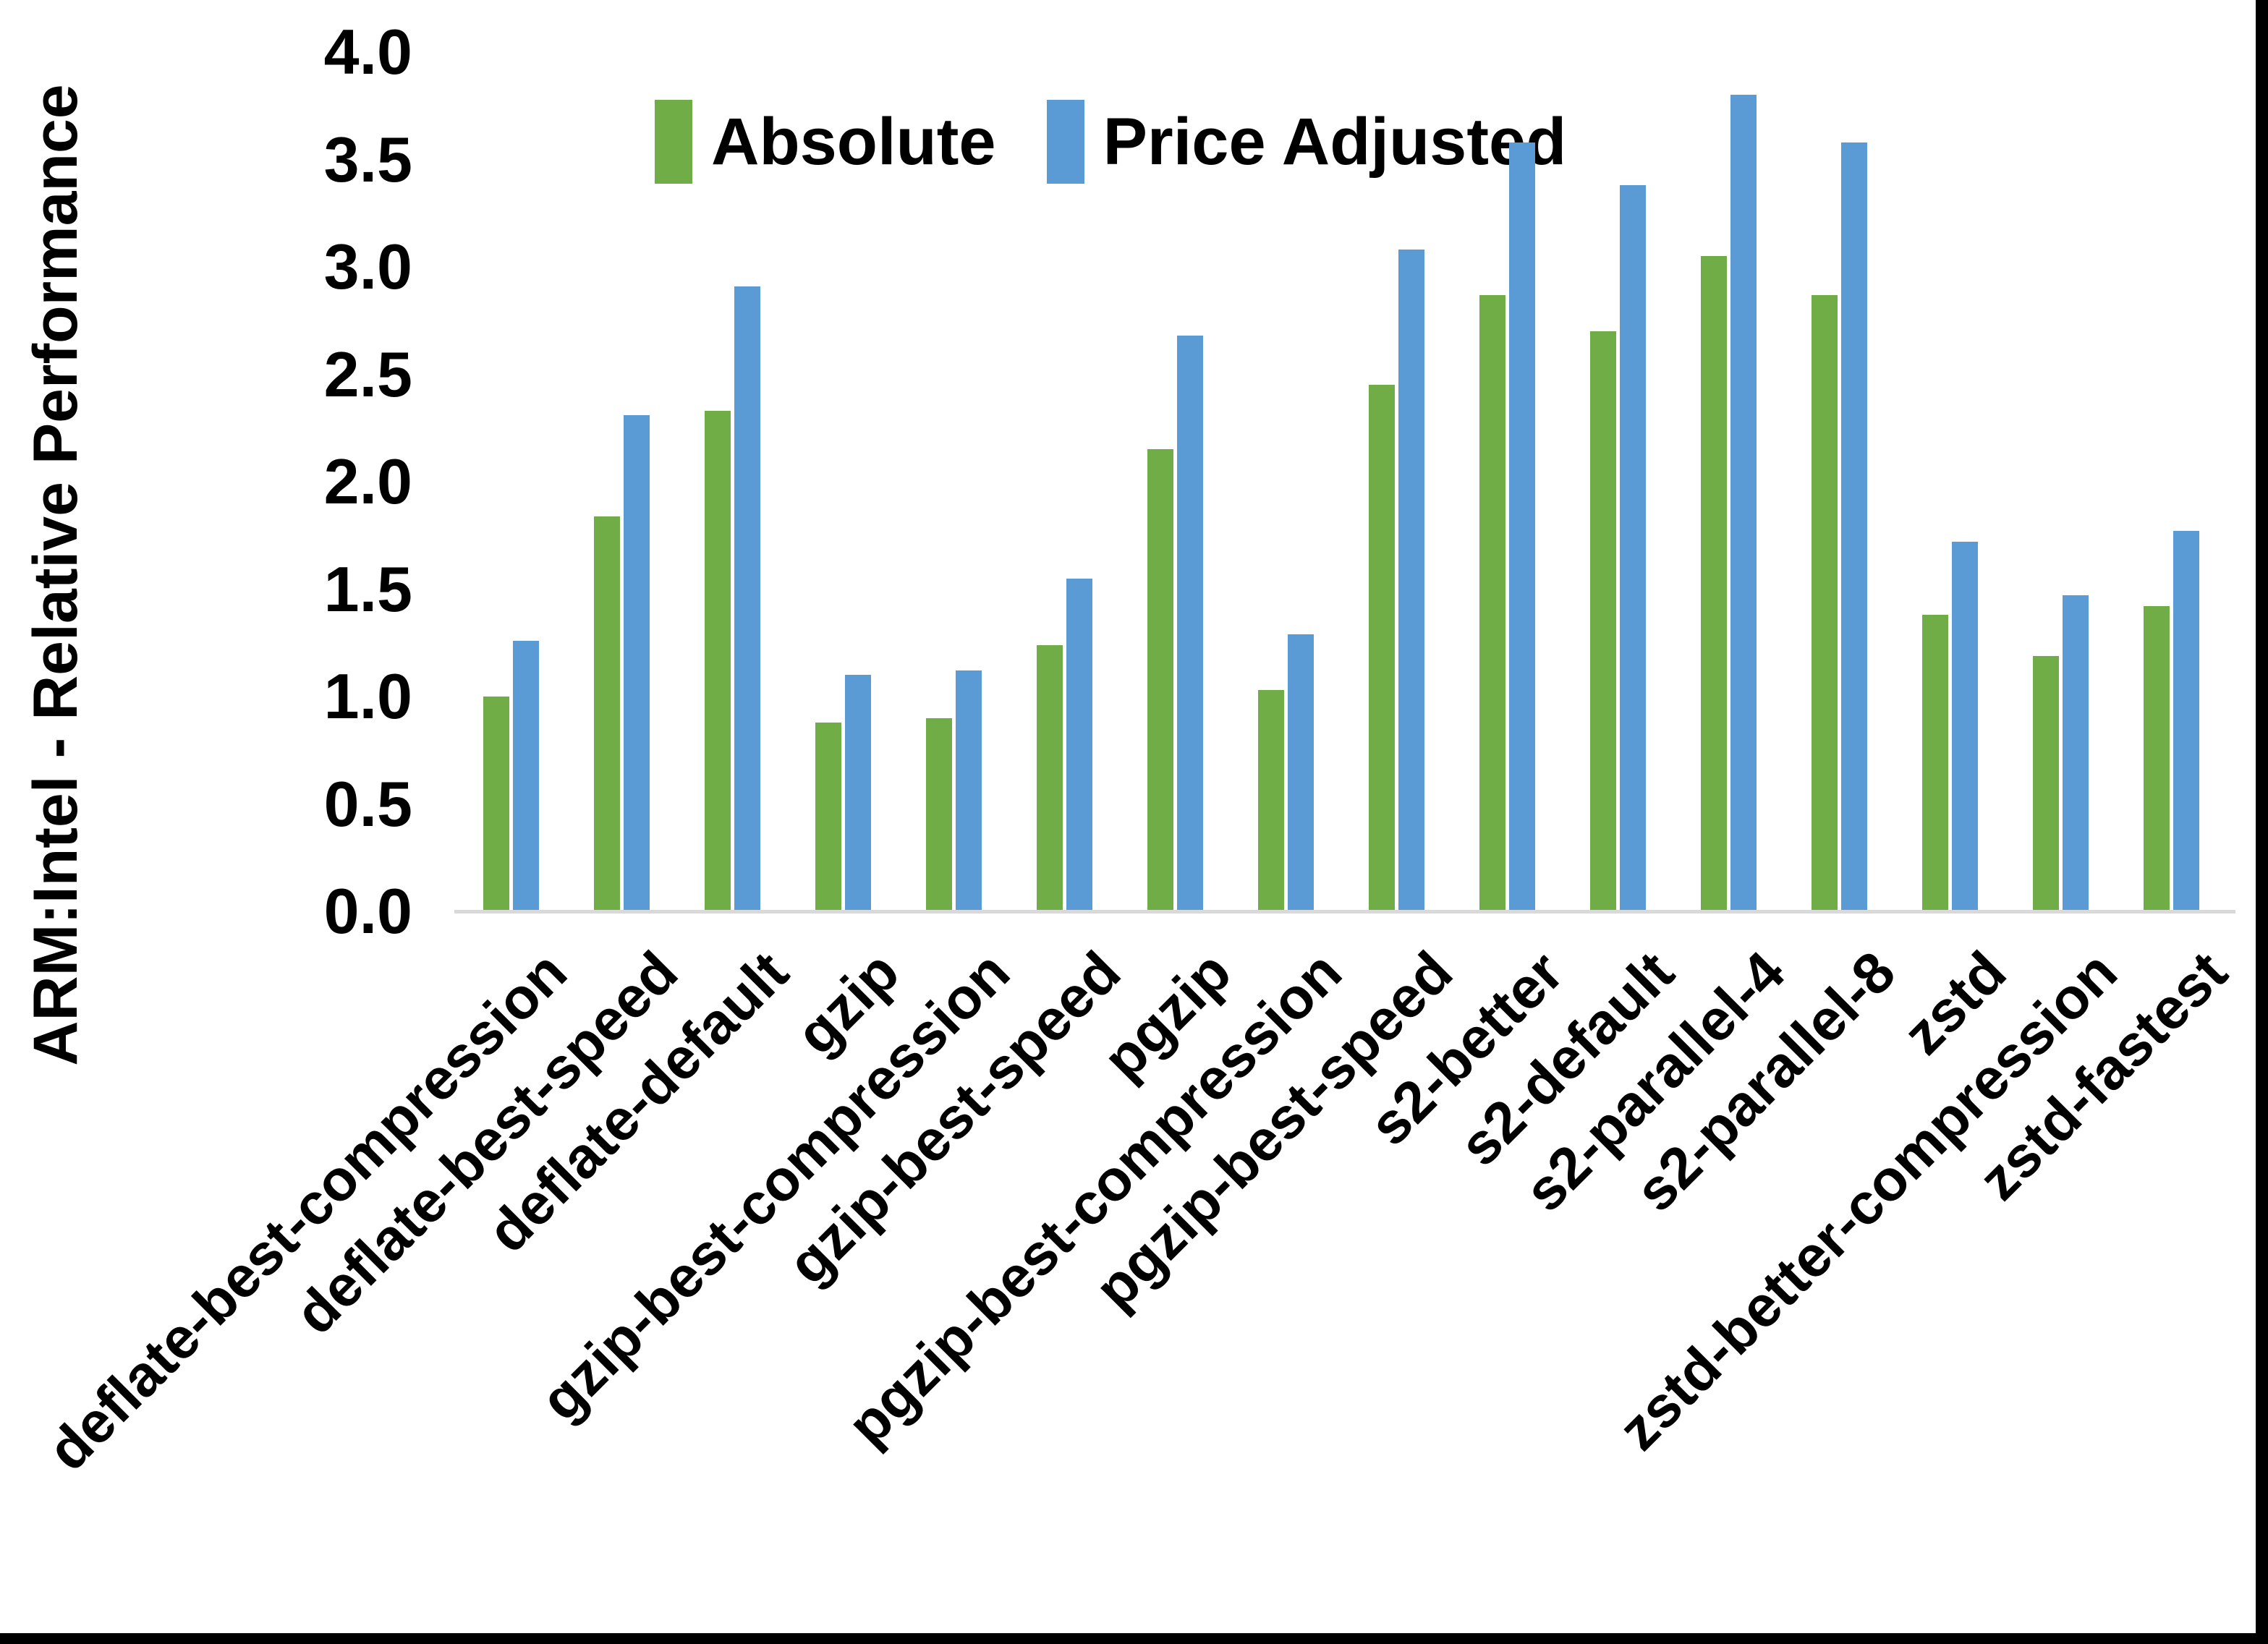  What do you see at coordinates (939, 814) in the screenshot?
I see `bar-absolute-gzip-best-compression` at bounding box center [939, 814].